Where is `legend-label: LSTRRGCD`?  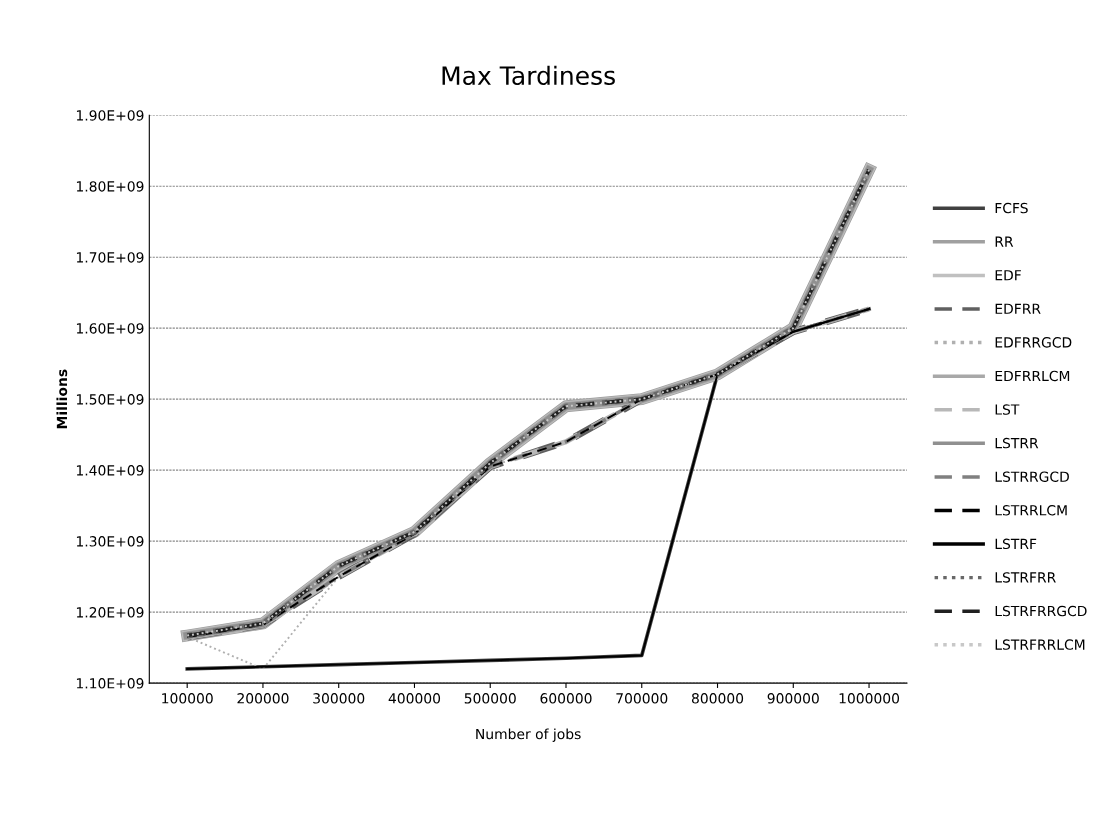
legend-label: LSTRRGCD is located at coordinates (1032, 476).